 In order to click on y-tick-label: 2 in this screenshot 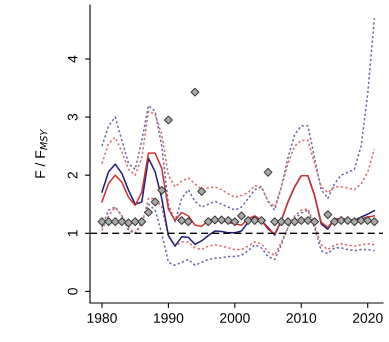, I will do `click(73, 175)`.